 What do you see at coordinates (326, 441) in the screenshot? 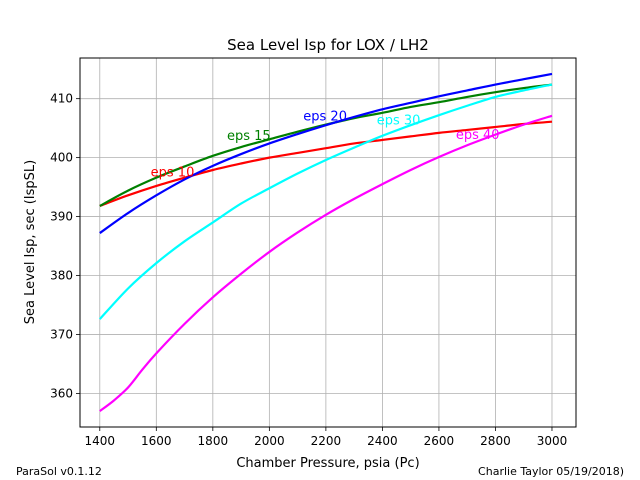
I see `x-tick-label: 2200` at bounding box center [326, 441].